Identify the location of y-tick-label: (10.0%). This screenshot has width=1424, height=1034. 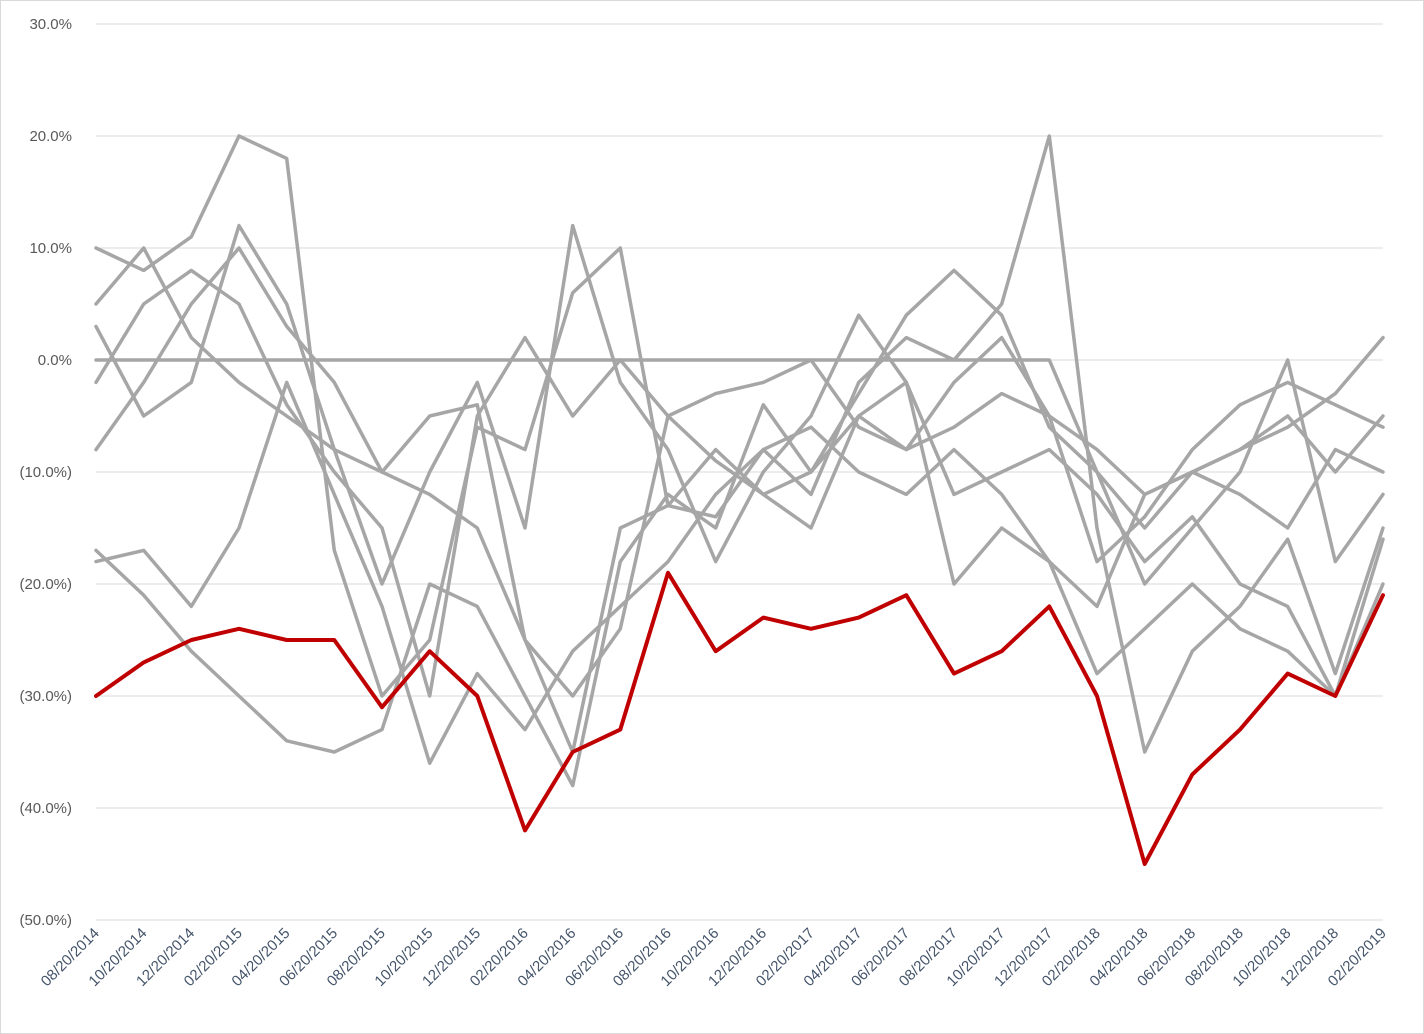
(45, 472).